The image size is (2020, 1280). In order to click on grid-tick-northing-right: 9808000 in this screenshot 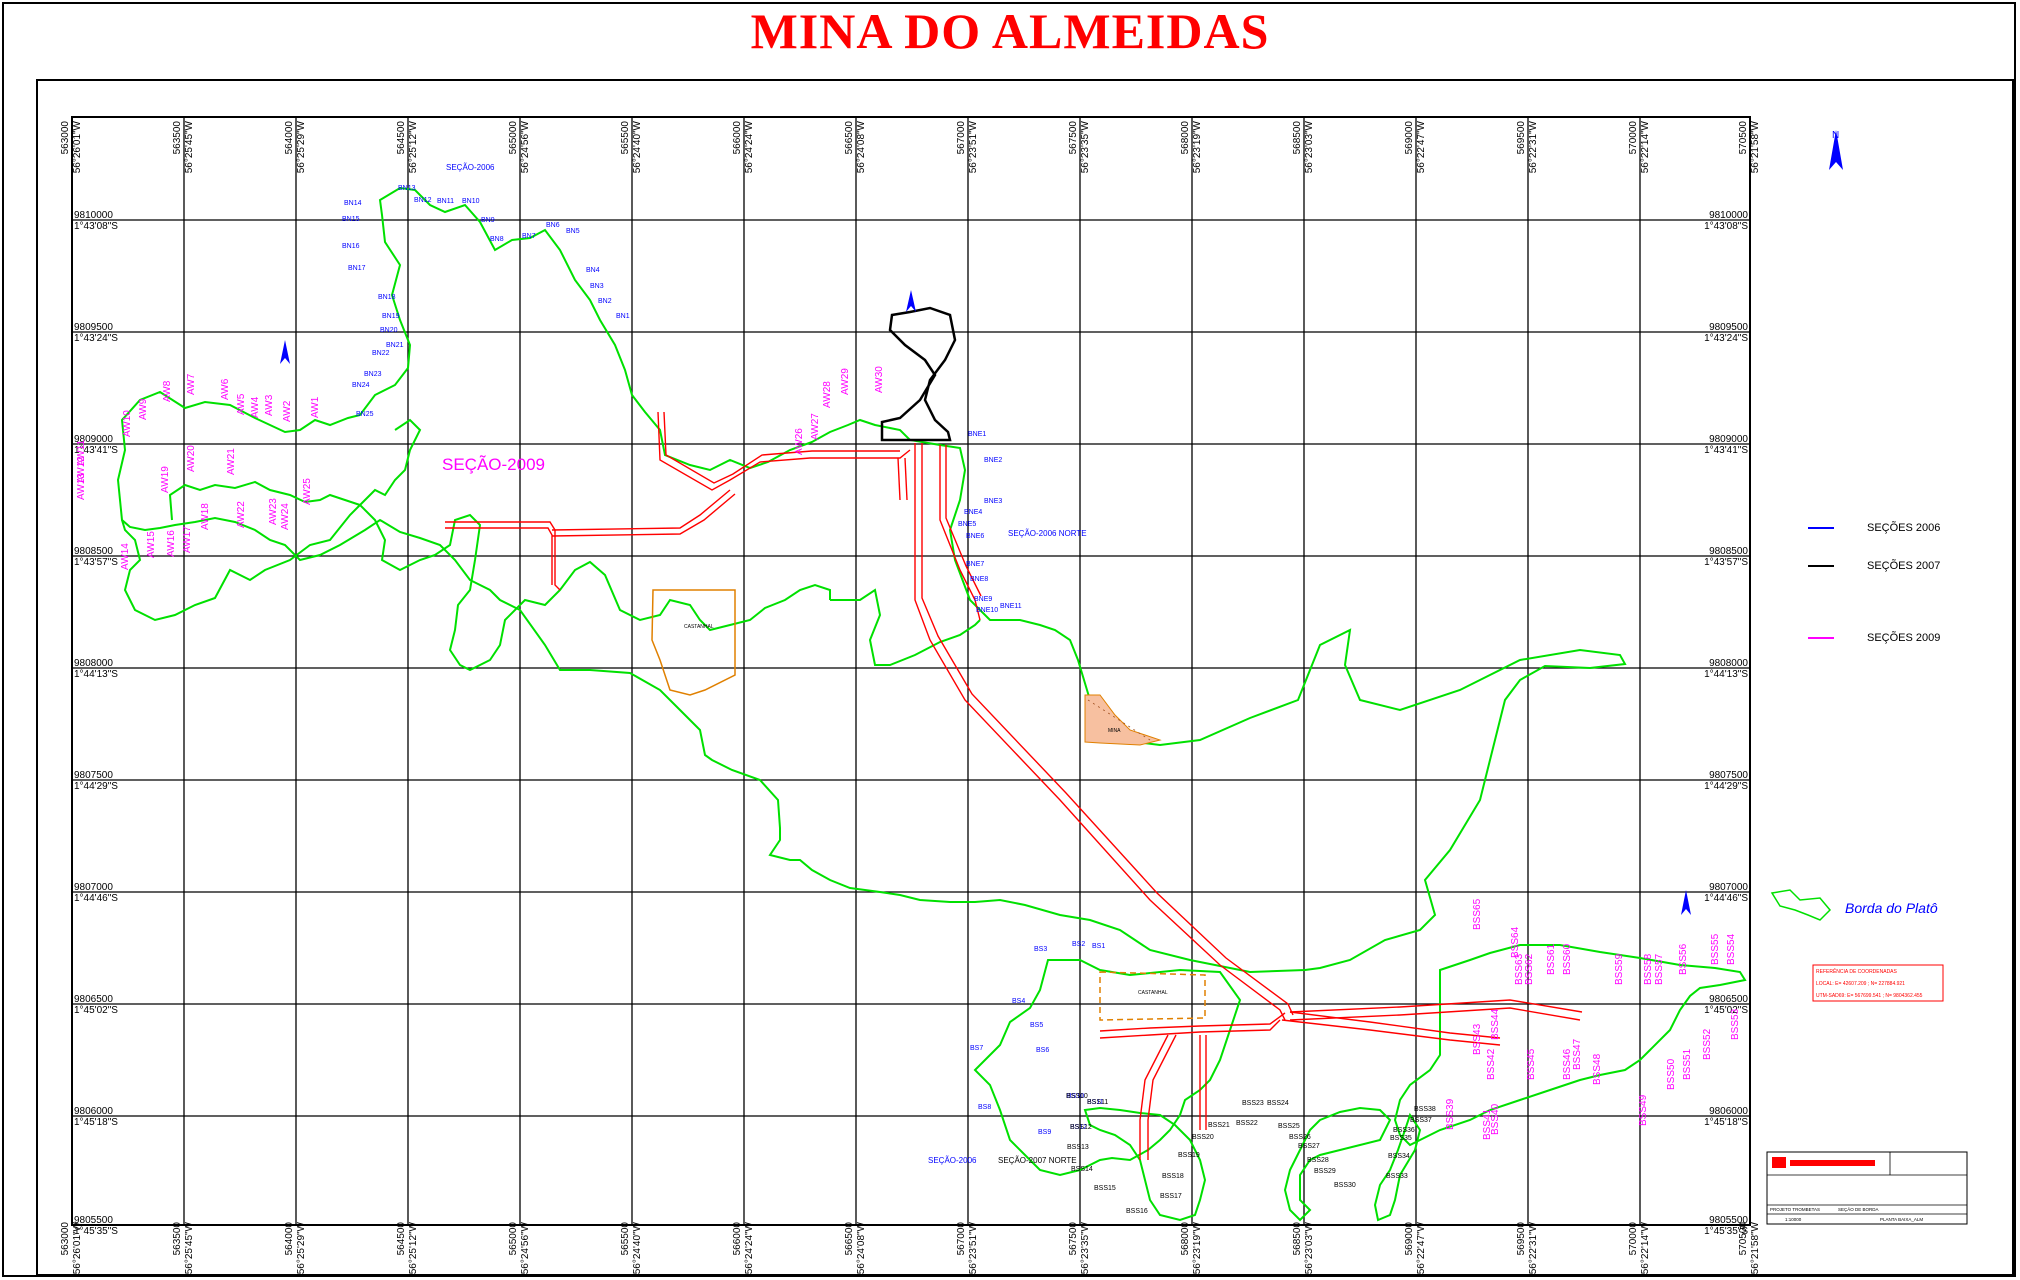, I will do `click(1728, 663)`.